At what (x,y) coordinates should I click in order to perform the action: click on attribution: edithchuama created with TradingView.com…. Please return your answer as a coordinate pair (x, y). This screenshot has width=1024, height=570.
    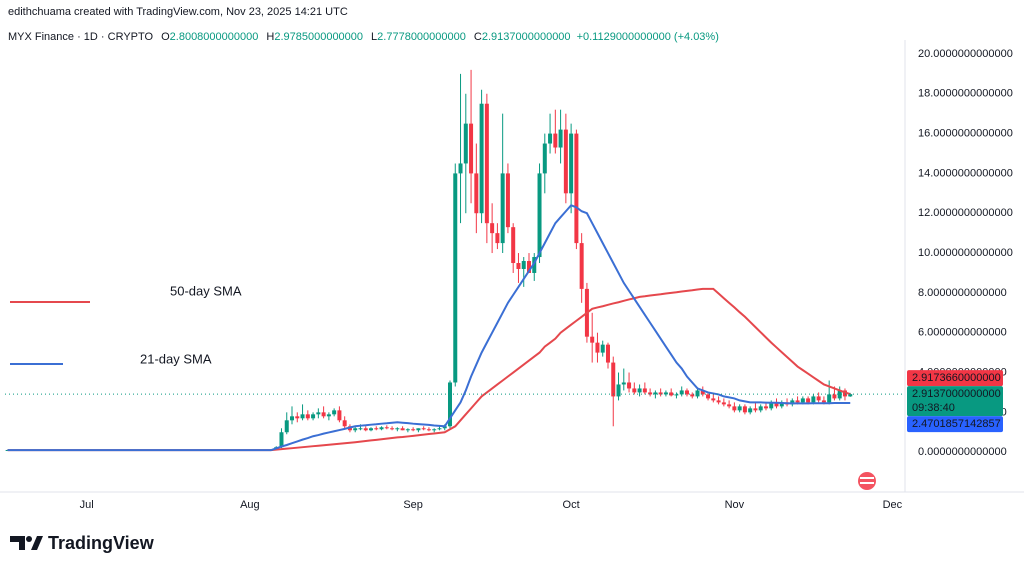
    Looking at the image, I should click on (178, 12).